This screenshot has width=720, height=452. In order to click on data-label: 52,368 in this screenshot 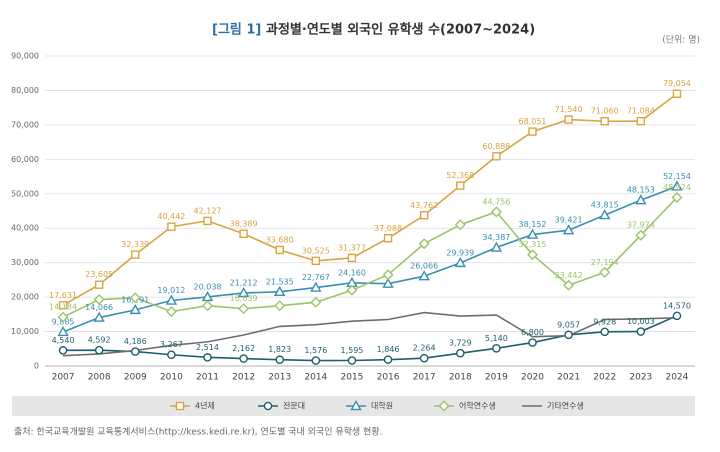, I will do `click(460, 175)`.